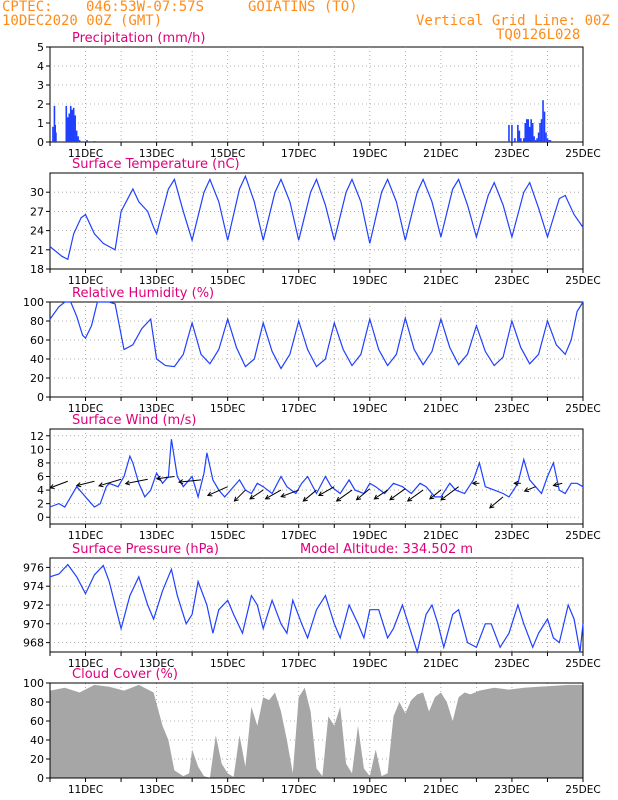 This screenshot has width=618, height=800. I want to click on y-tick-label: 18, so click(37, 269).